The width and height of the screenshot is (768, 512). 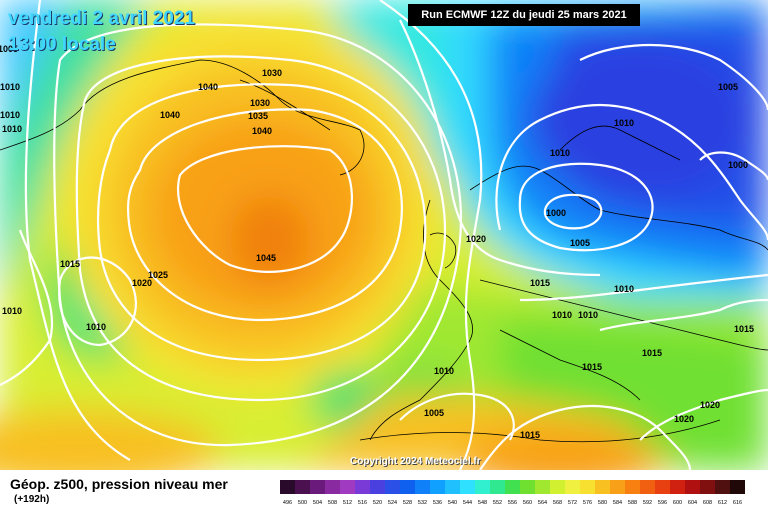 What do you see at coordinates (119, 484) in the screenshot?
I see `legend-title: Géop. z500, pression niveau mer` at bounding box center [119, 484].